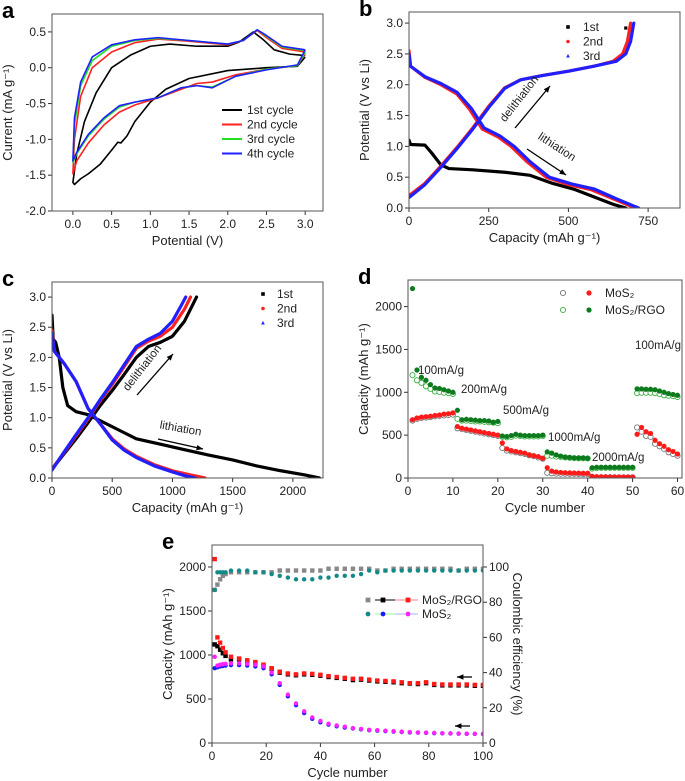 The height and width of the screenshot is (781, 685). I want to click on x-tick-label: 1.0, so click(150, 224).